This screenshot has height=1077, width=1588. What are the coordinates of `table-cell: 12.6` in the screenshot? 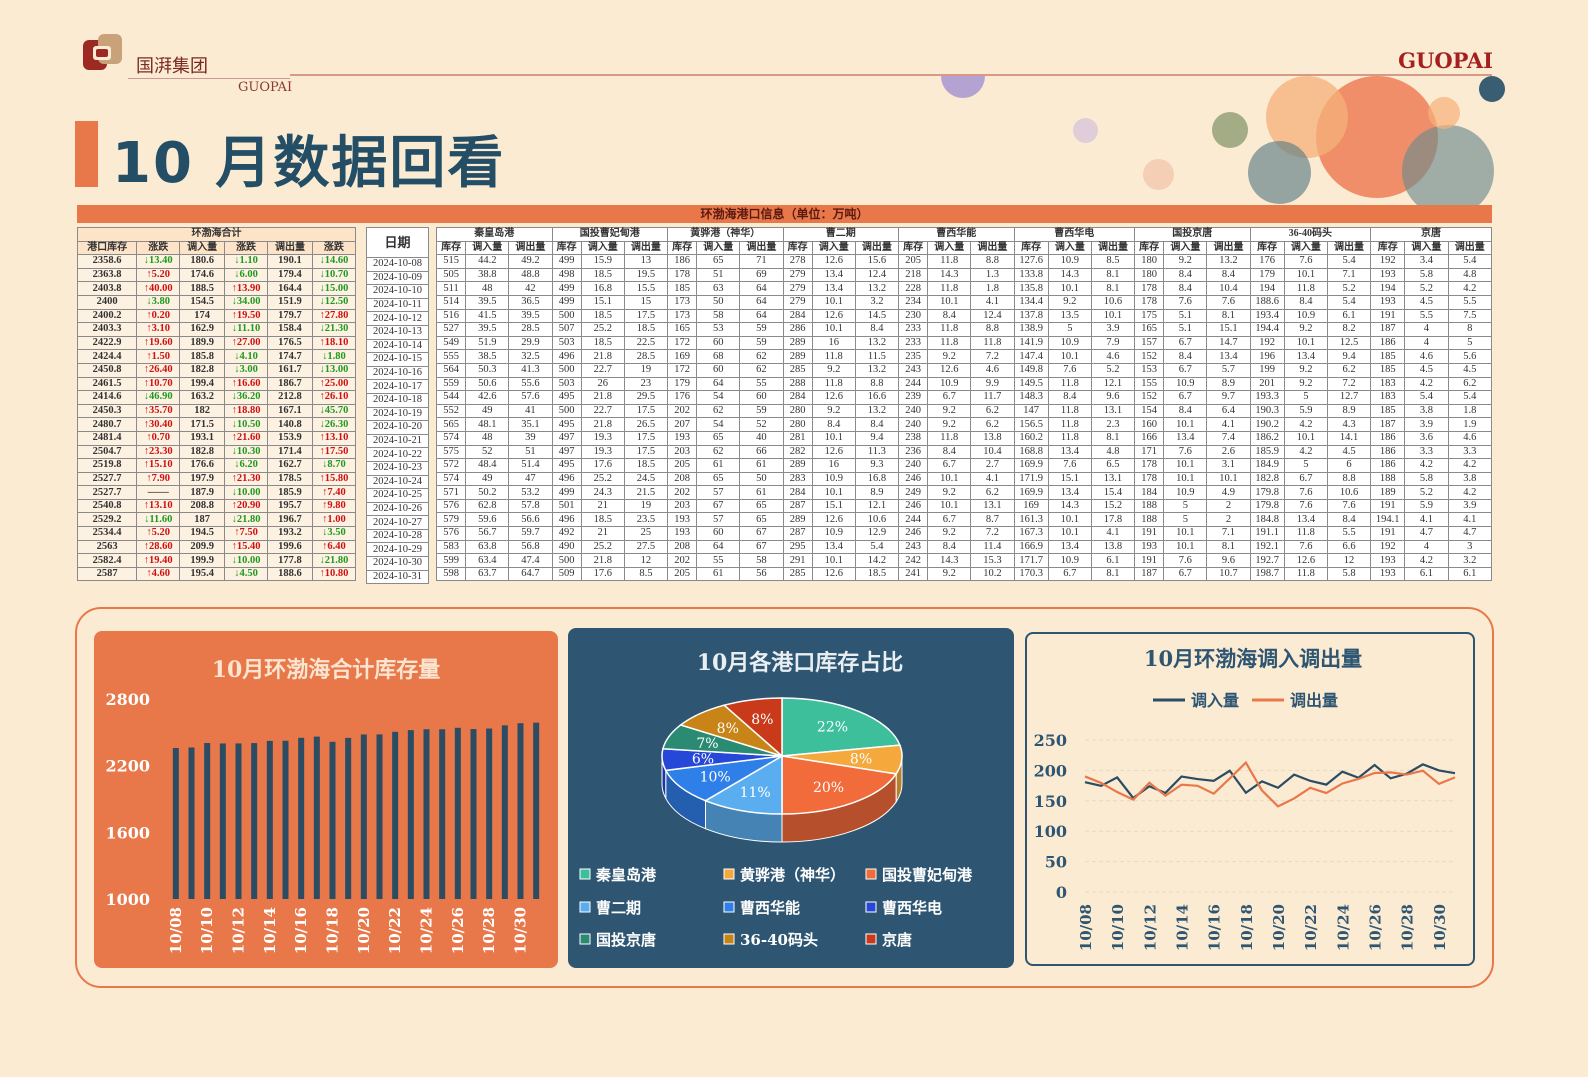 It's located at (833, 520).